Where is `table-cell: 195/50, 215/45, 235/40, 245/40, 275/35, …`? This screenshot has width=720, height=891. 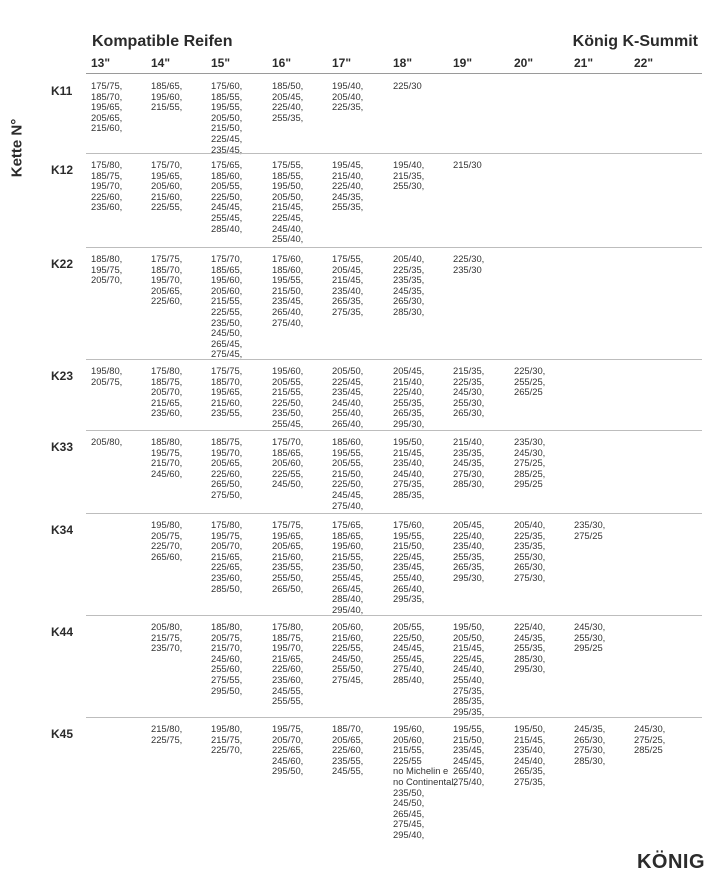 table-cell: 195/50, 215/45, 235/40, 245/40, 275/35, … is located at coordinates (409, 468).